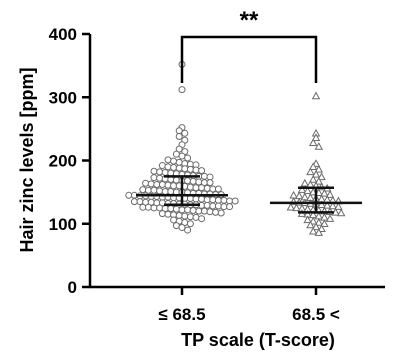 This screenshot has width=402, height=355. I want to click on x-tick-label: 68.5 <, so click(316, 314).